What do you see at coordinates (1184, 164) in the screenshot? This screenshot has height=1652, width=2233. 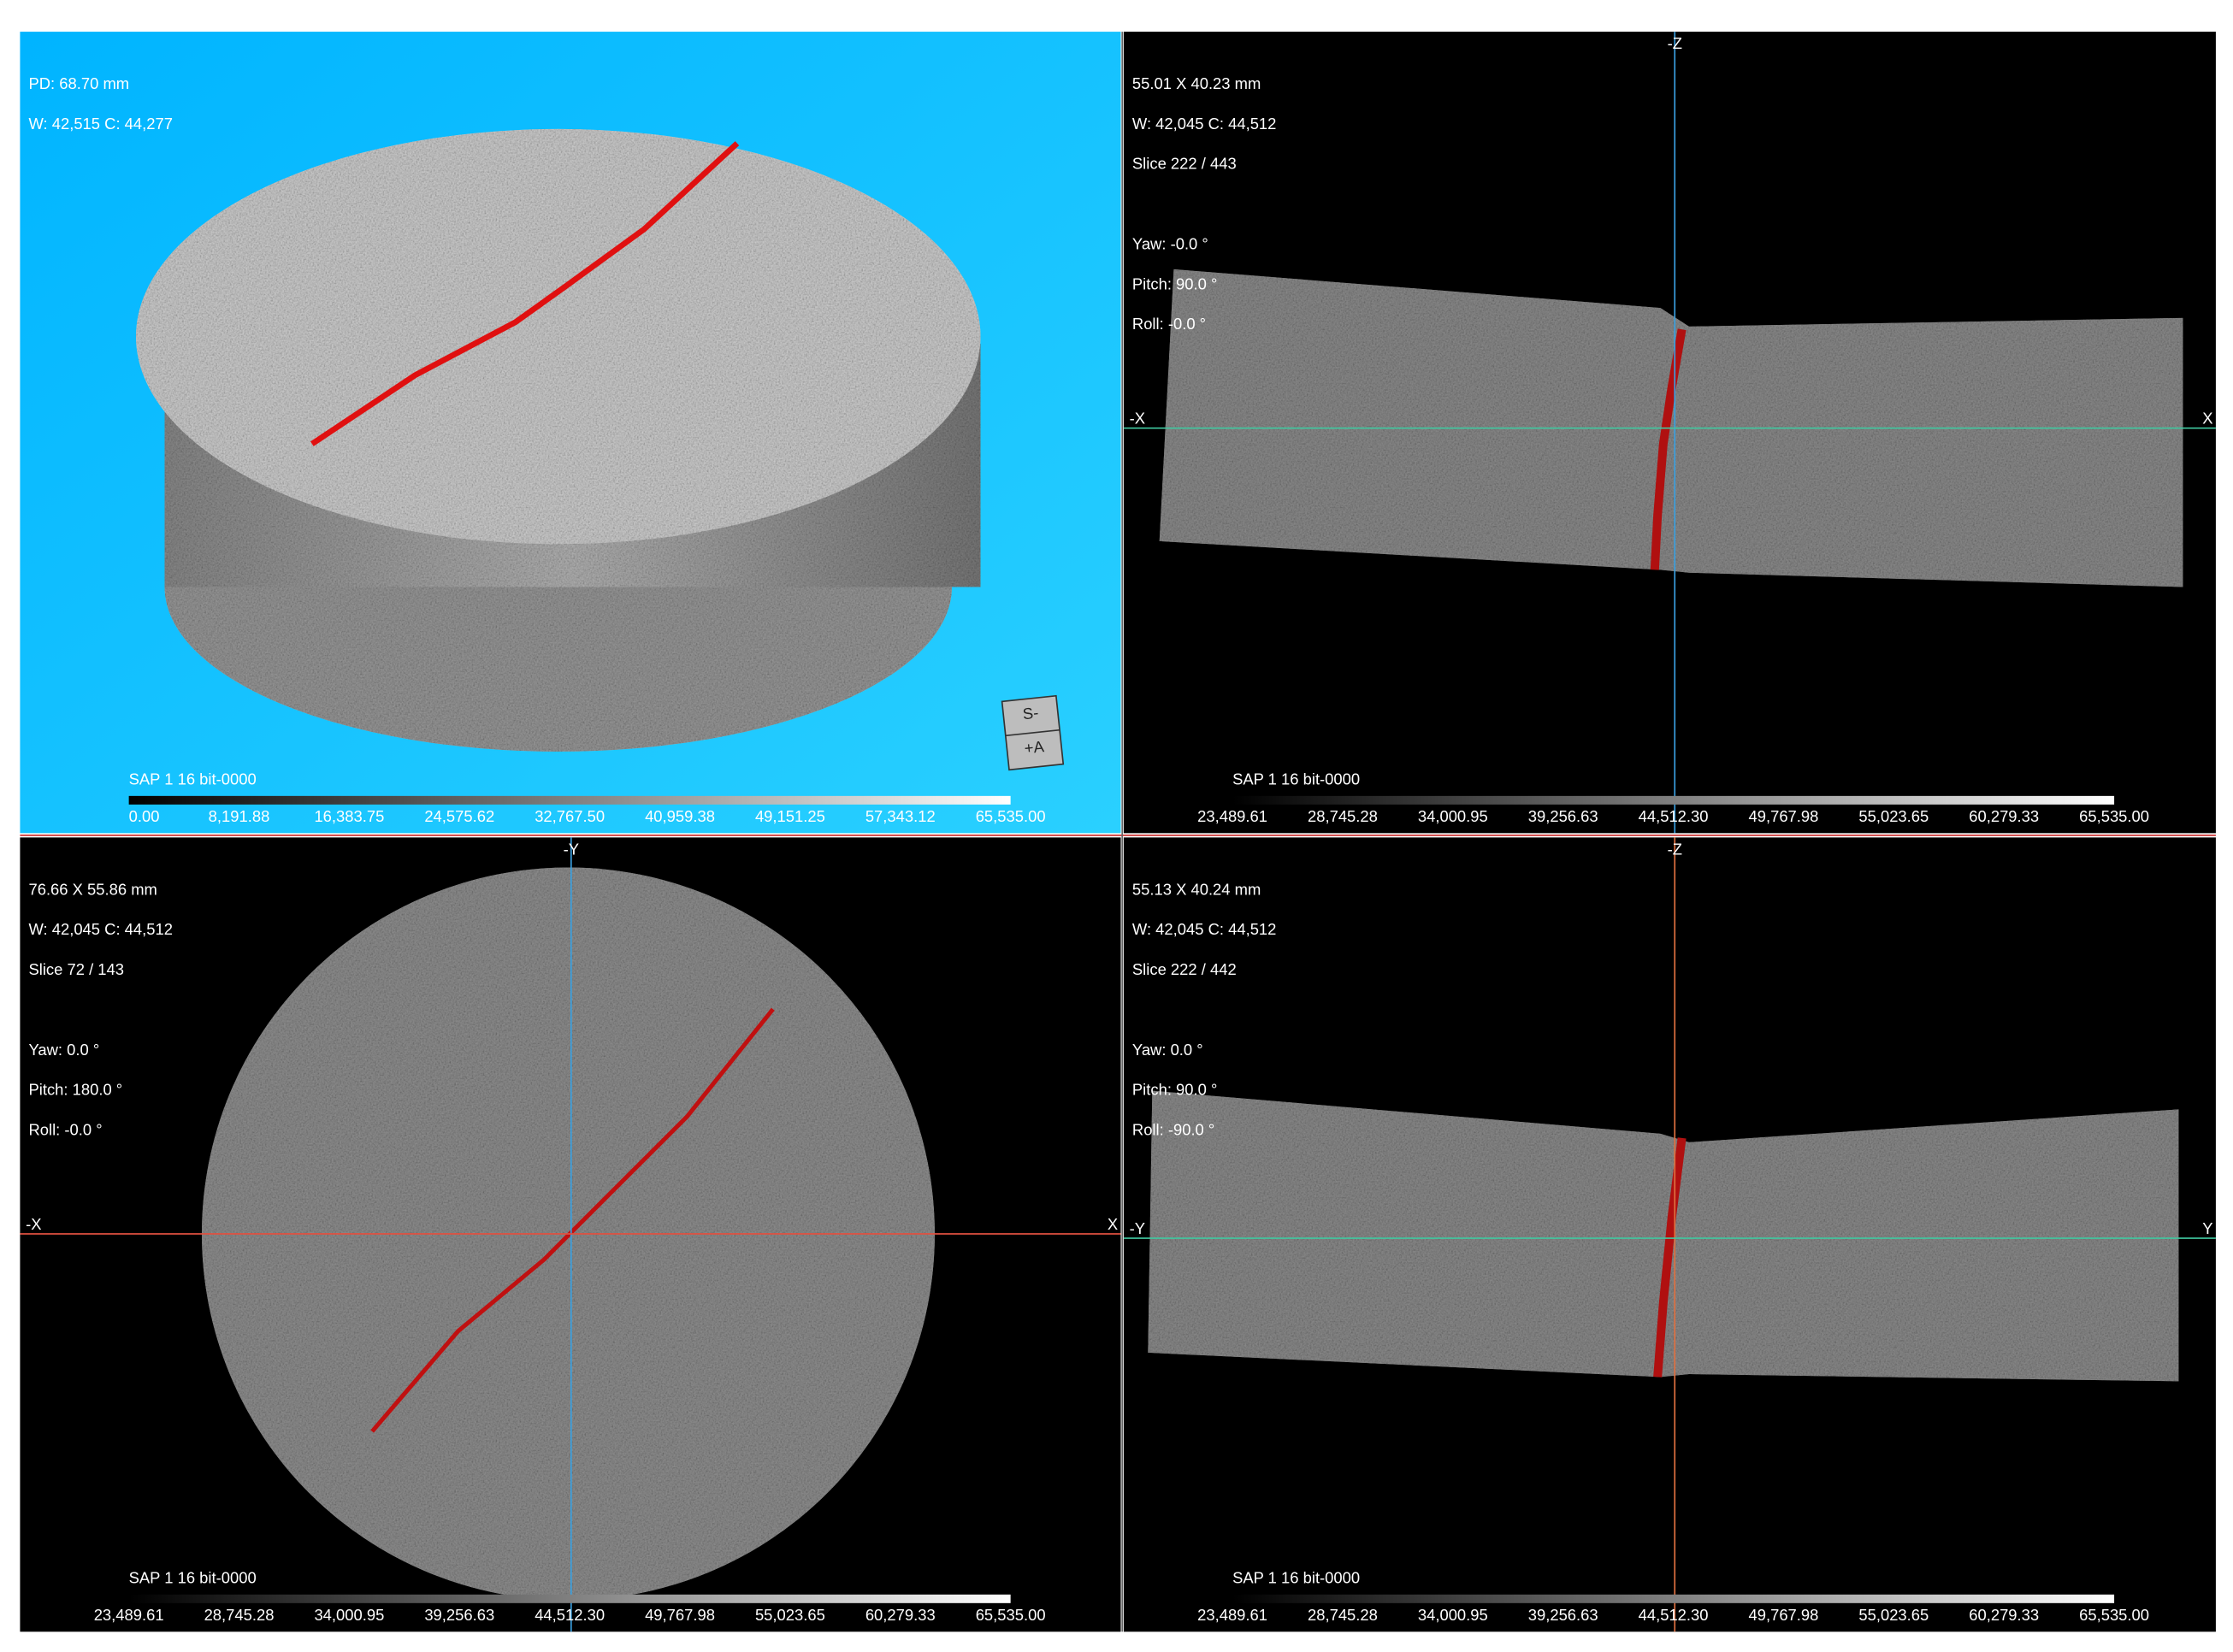 I see `info-text: Slice 222 / 443` at bounding box center [1184, 164].